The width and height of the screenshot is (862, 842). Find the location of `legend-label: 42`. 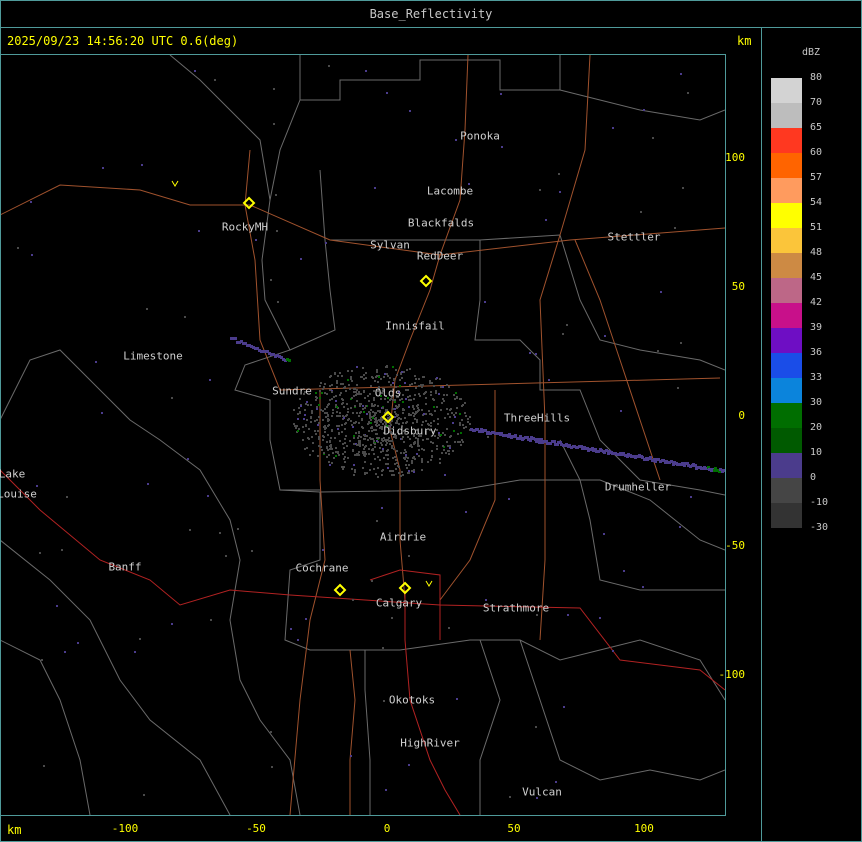

legend-label: 42 is located at coordinates (816, 302).